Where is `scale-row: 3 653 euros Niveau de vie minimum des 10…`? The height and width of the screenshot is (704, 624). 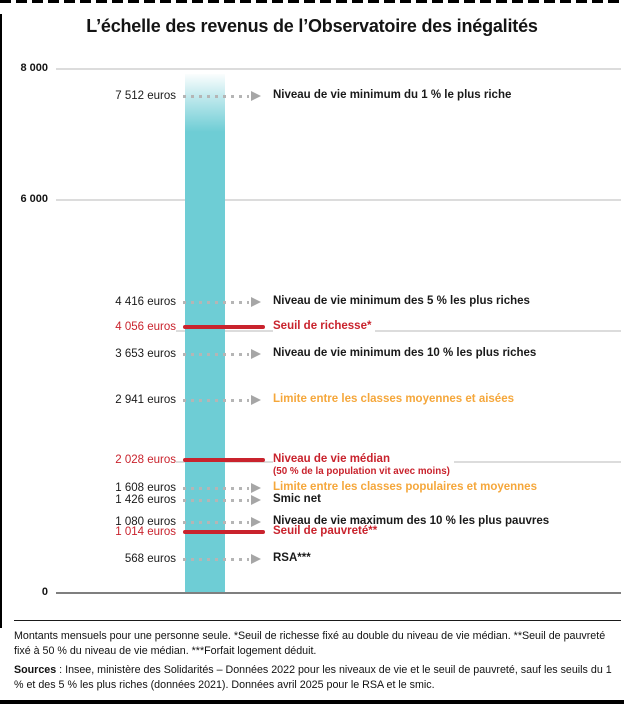 scale-row: 3 653 euros Niveau de vie minimum des 10… is located at coordinates (312, 353).